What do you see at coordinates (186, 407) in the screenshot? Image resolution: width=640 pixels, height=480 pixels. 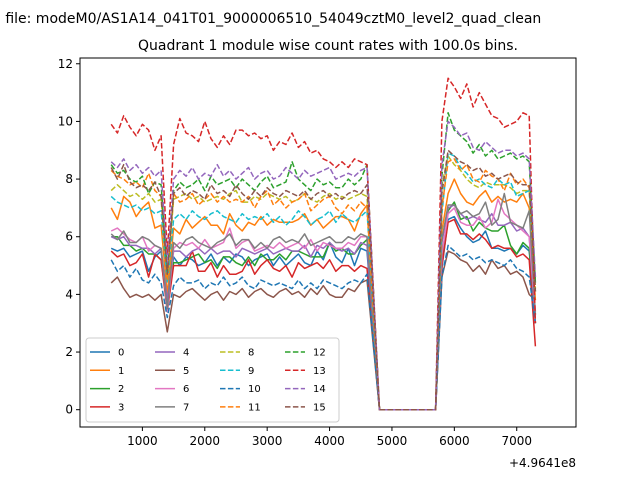 I see `legend-label-7: 7` at bounding box center [186, 407].